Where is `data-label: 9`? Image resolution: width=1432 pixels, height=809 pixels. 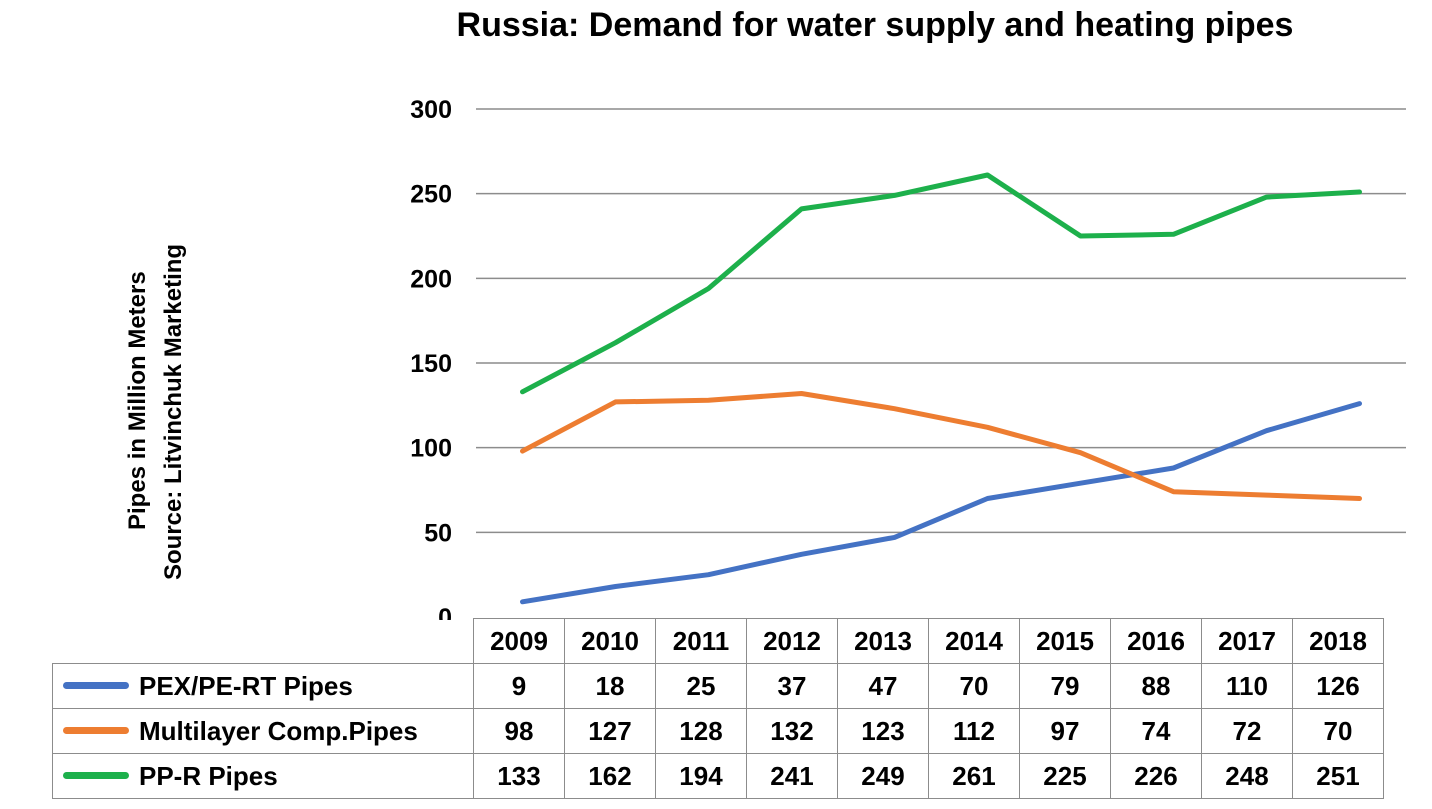
data-label: 9 is located at coordinates (519, 686).